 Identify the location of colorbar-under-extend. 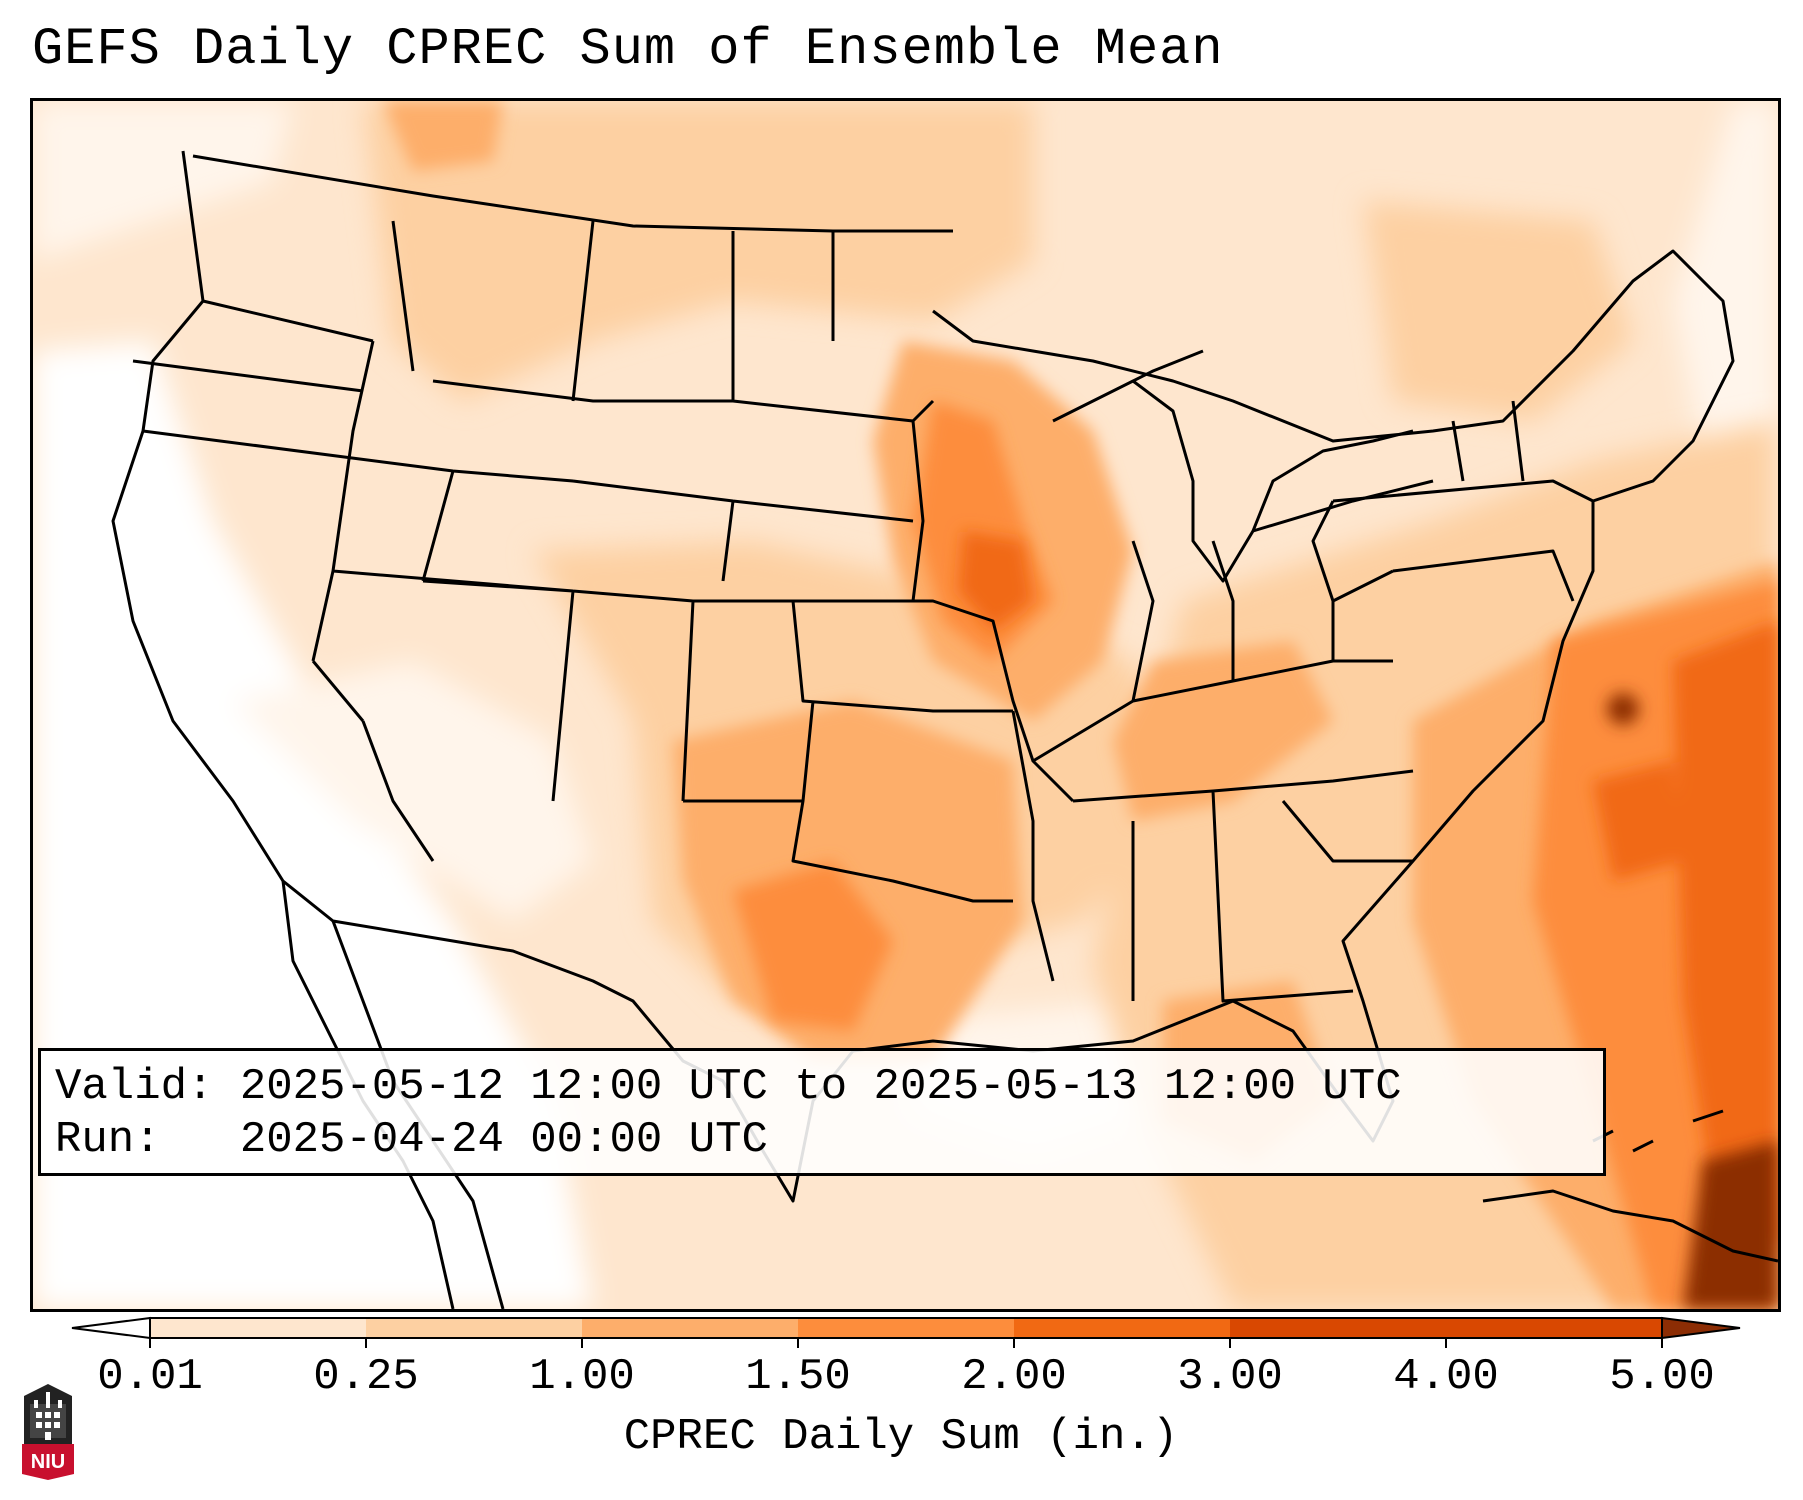
(111, 1328).